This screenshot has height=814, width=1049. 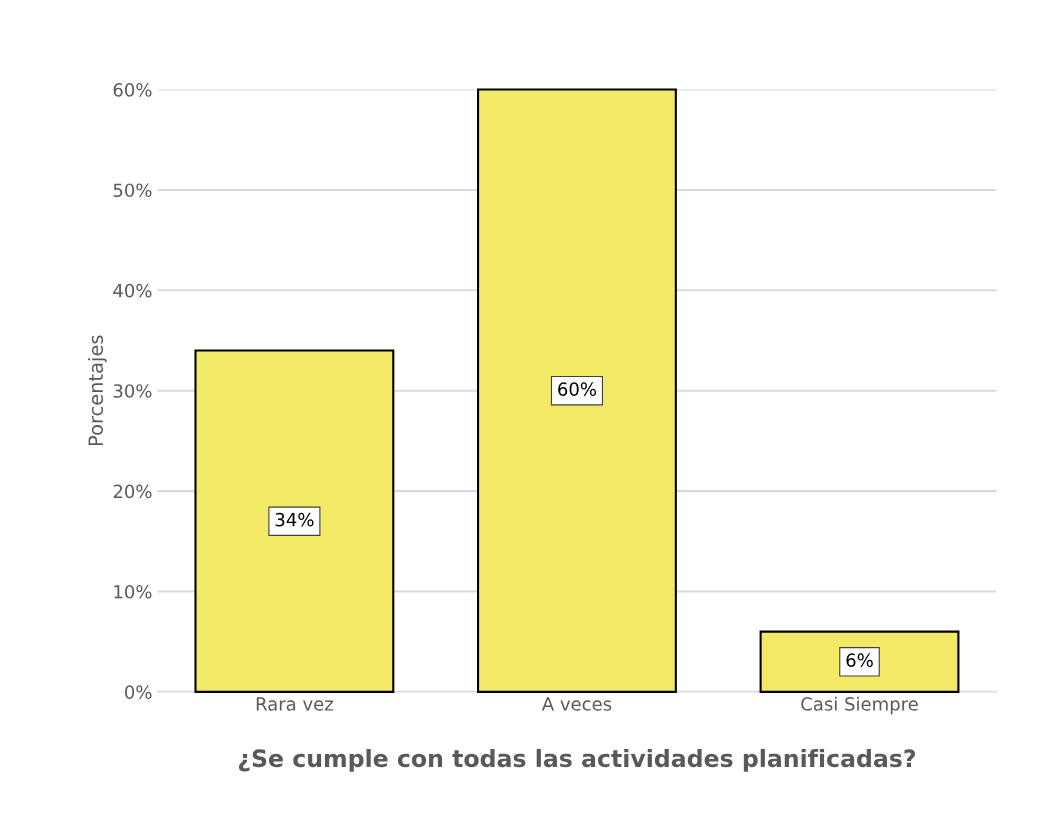 I want to click on data-label: 34%, so click(x=294, y=519).